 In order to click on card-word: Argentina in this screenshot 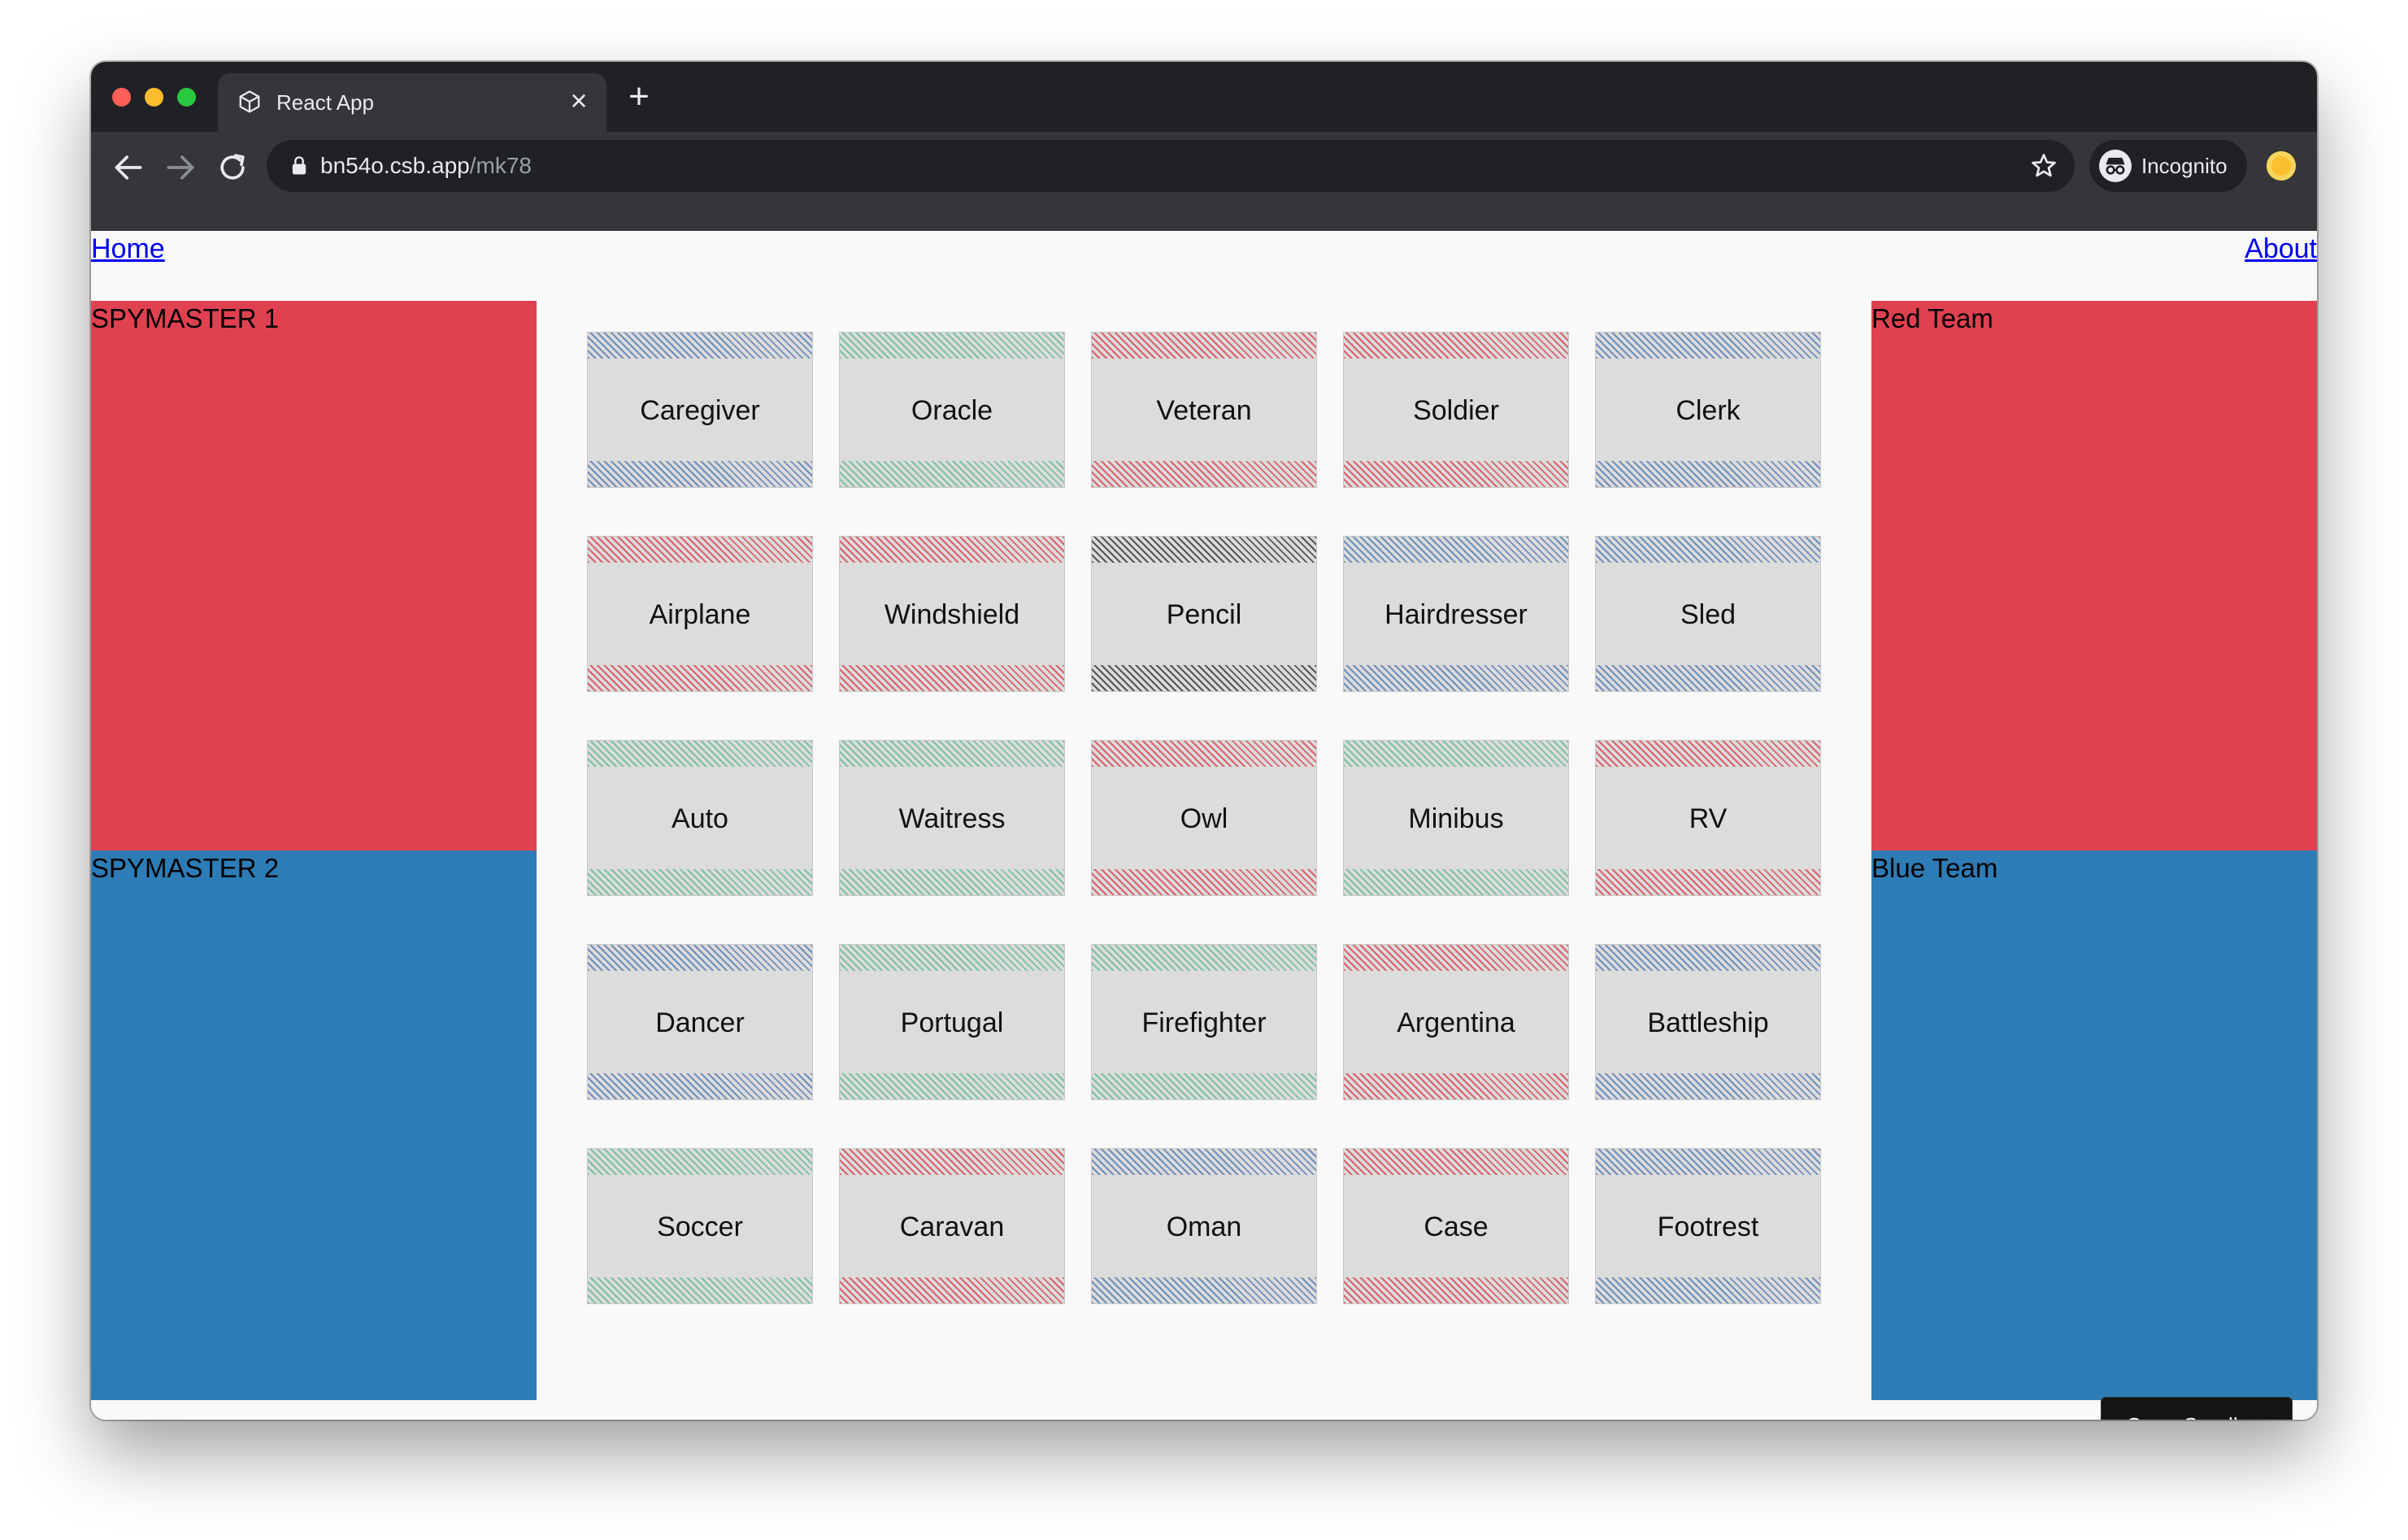, I will do `click(1456, 1022)`.